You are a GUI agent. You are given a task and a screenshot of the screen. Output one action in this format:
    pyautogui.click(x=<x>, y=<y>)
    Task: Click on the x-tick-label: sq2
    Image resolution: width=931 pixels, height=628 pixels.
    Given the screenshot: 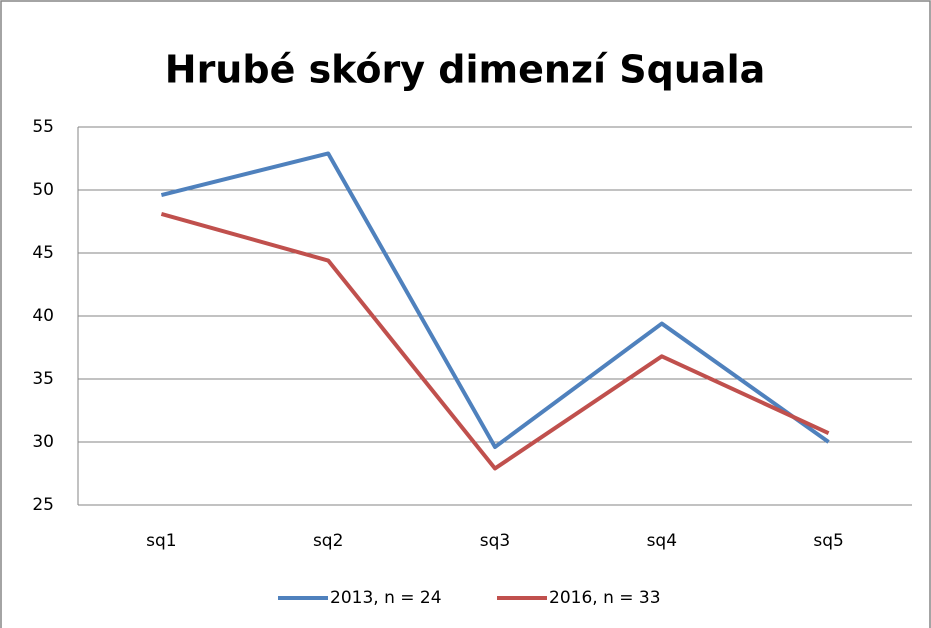 What is the action you would take?
    pyautogui.click(x=328, y=541)
    